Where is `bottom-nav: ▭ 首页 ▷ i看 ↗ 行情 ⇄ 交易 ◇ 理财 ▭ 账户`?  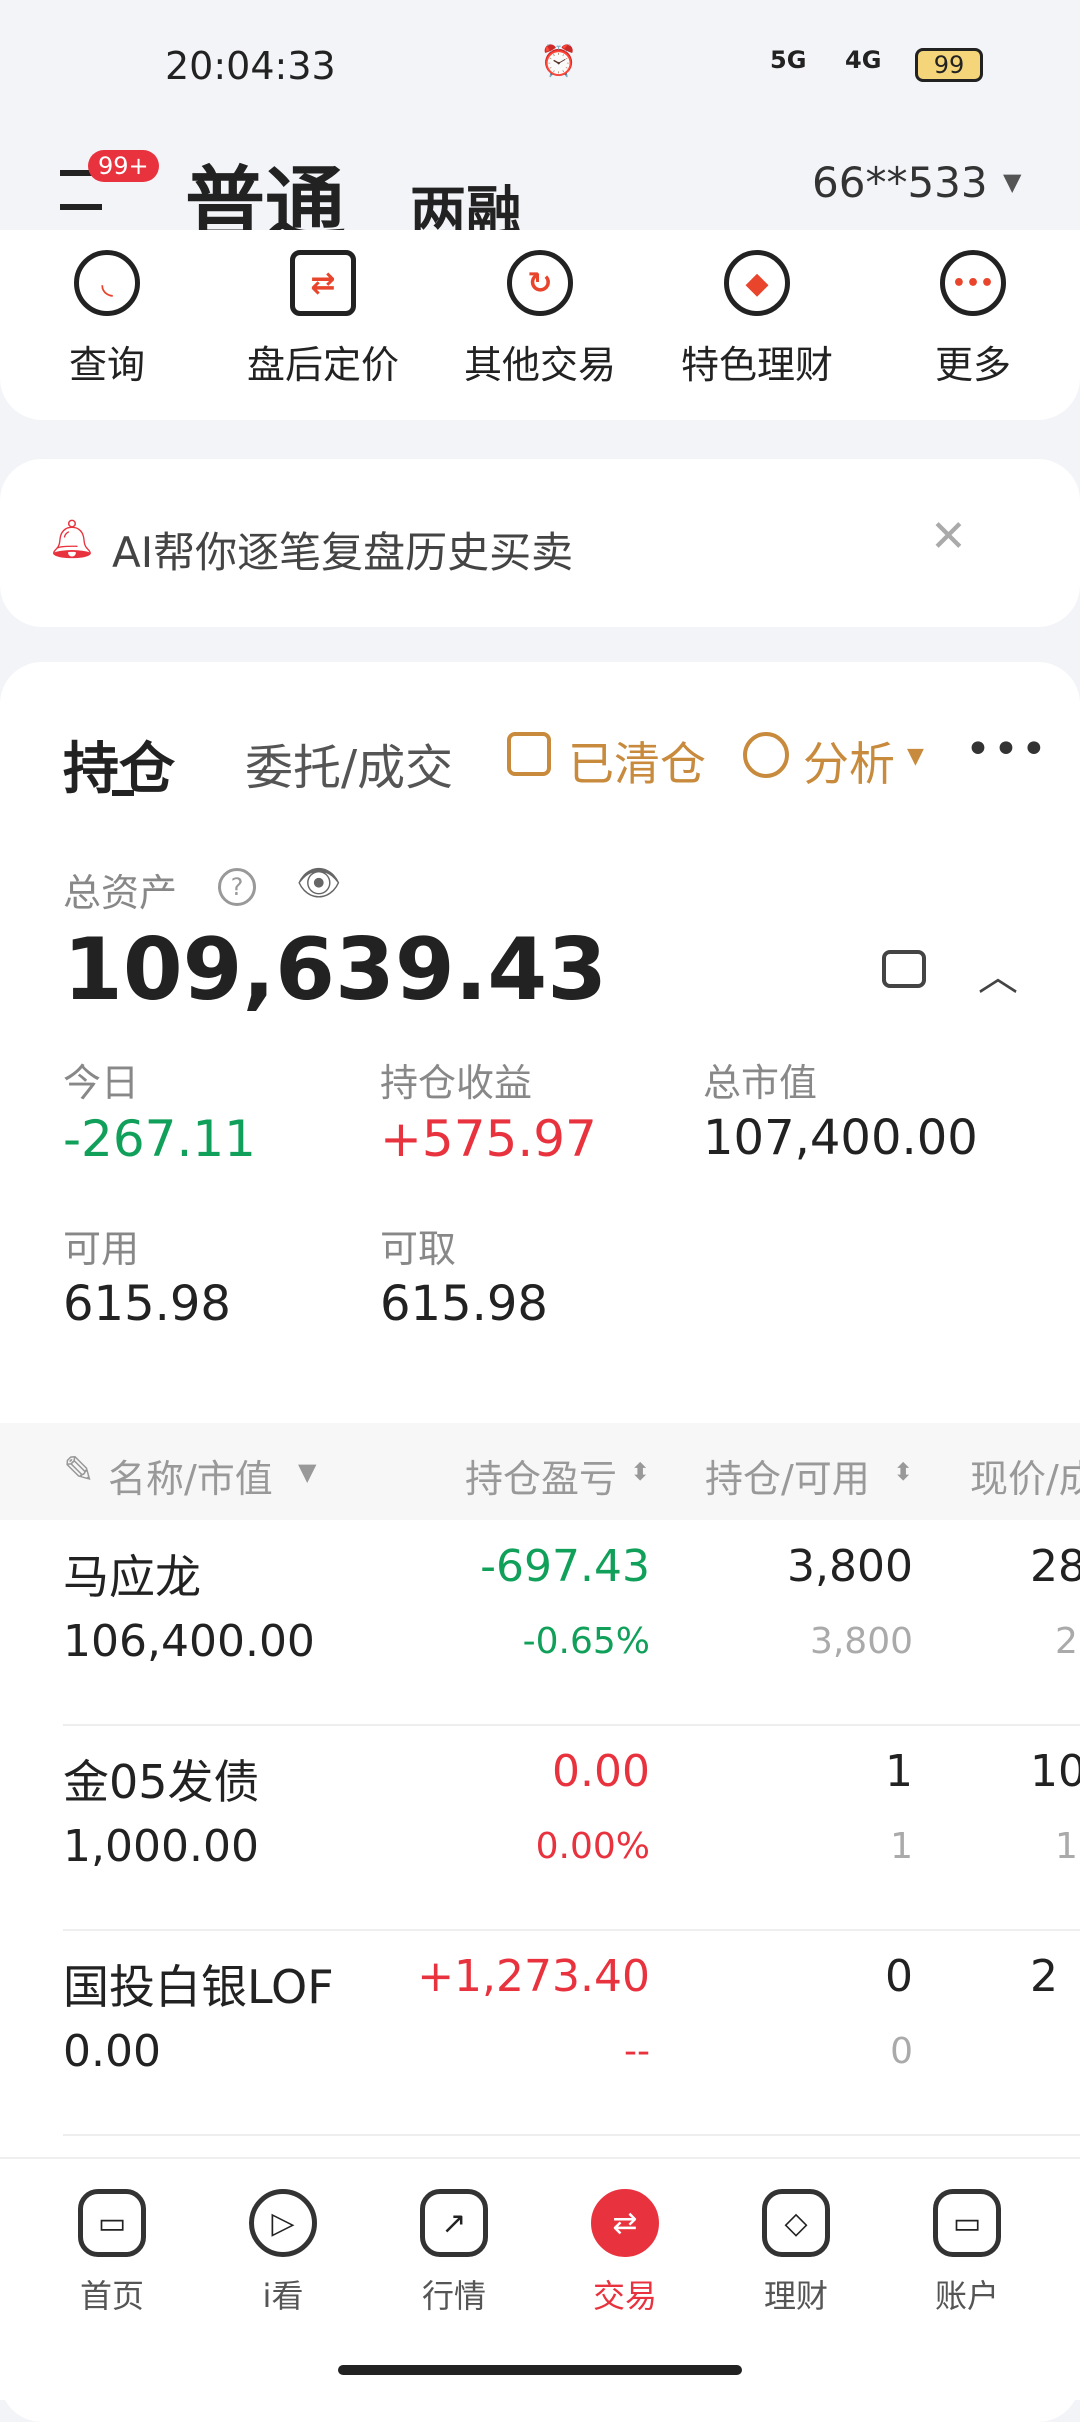 bottom-nav: ▭ 首页 ▷ i看 ↗ 行情 ⇄ 交易 ◇ 理财 ▭ 账户 is located at coordinates (540, 2278).